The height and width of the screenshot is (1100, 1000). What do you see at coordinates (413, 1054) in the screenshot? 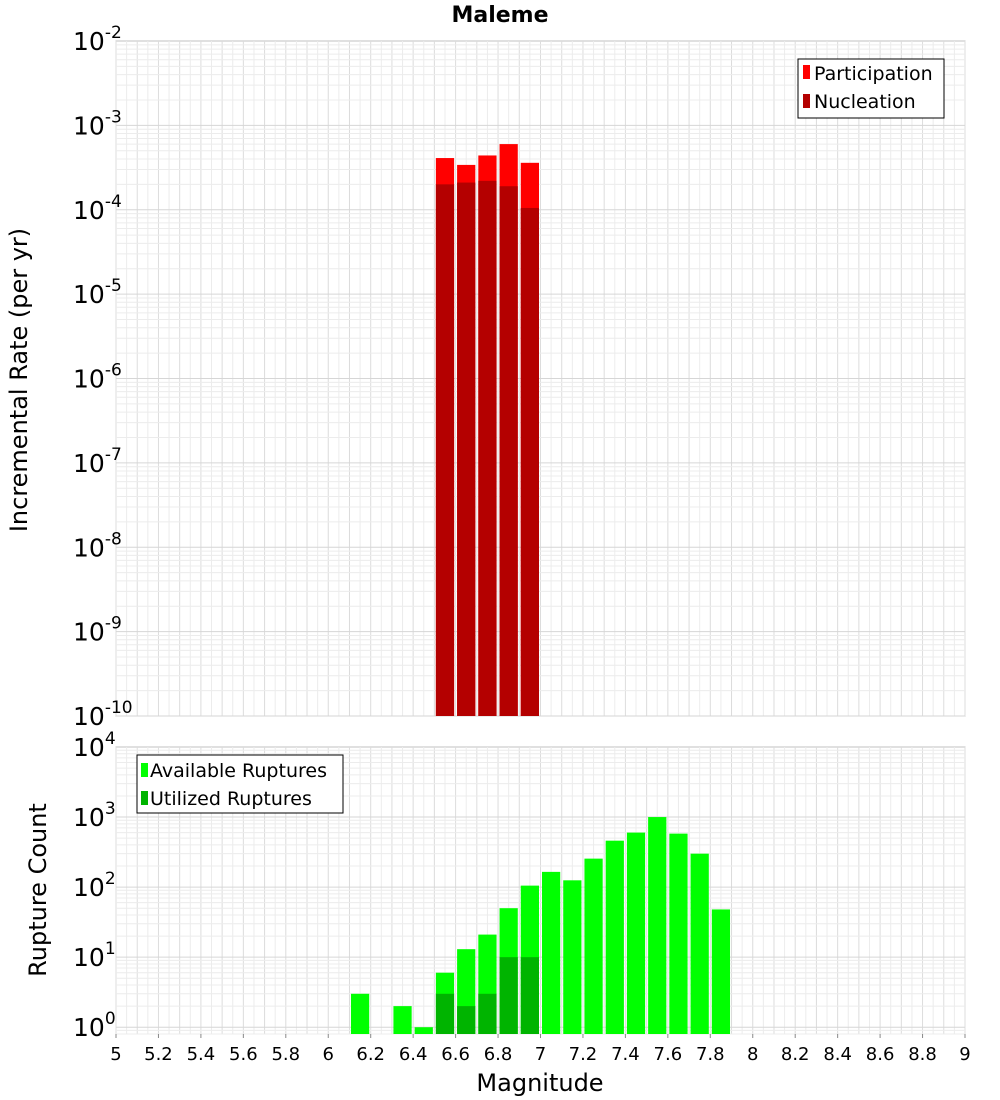
I see `x-tick-label: 6.4` at bounding box center [413, 1054].